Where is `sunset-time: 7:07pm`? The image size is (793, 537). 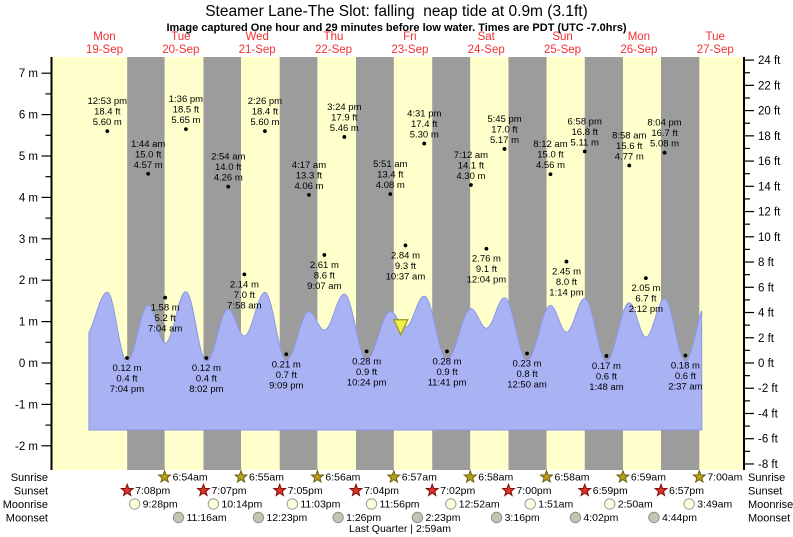
sunset-time: 7:07pm is located at coordinates (228, 491).